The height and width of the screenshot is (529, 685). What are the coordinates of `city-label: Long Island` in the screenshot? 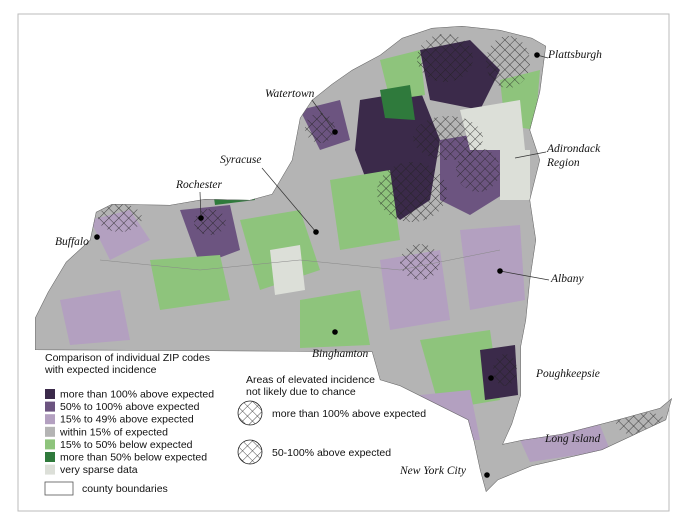 It's located at (572, 439).